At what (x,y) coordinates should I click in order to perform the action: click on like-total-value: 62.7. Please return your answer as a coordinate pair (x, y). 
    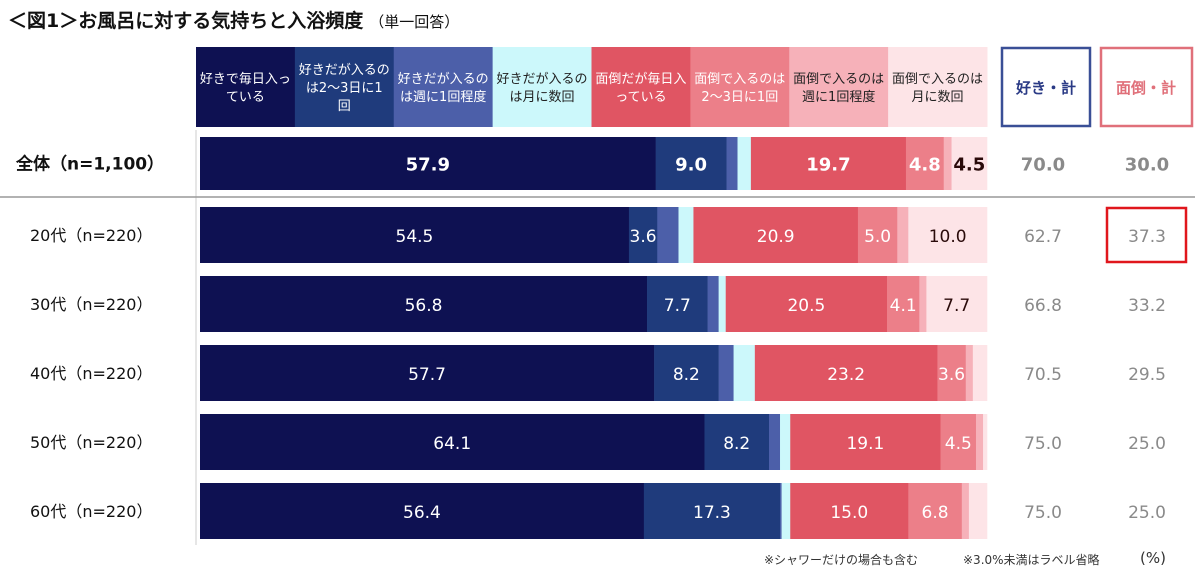
    Looking at the image, I should click on (1043, 237).